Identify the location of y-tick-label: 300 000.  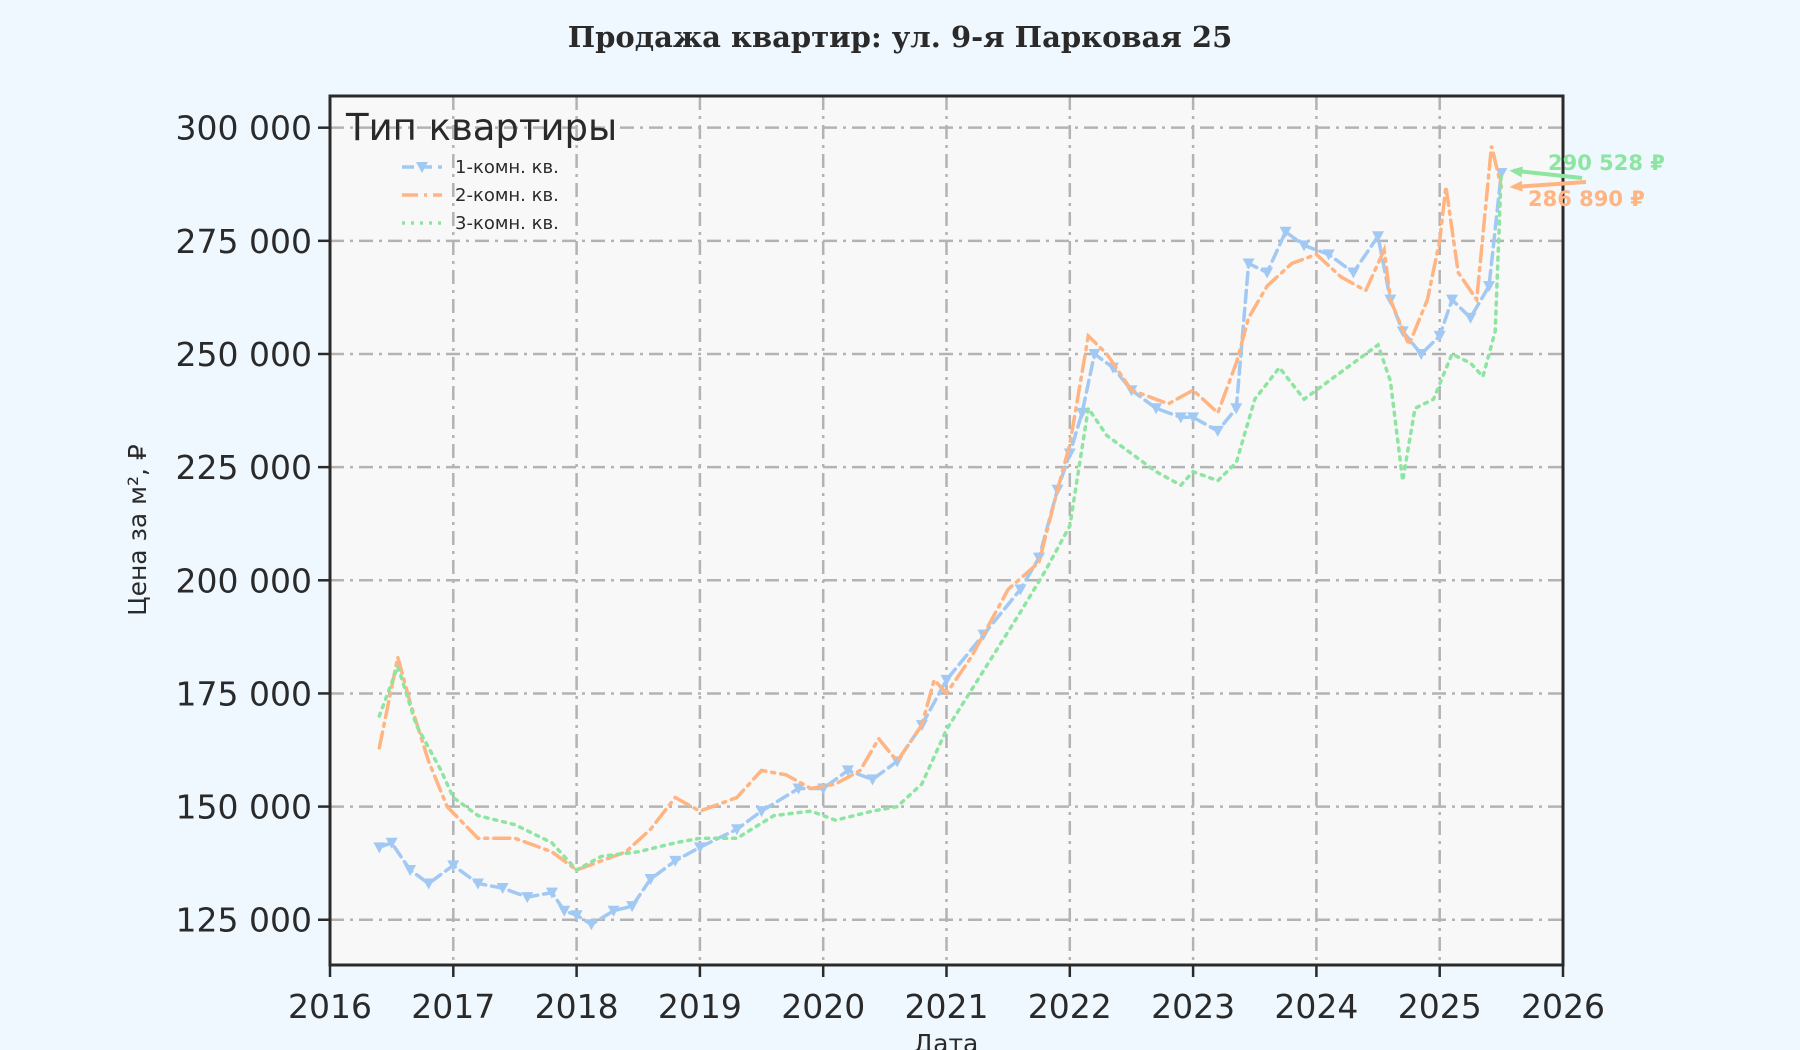
(244, 128).